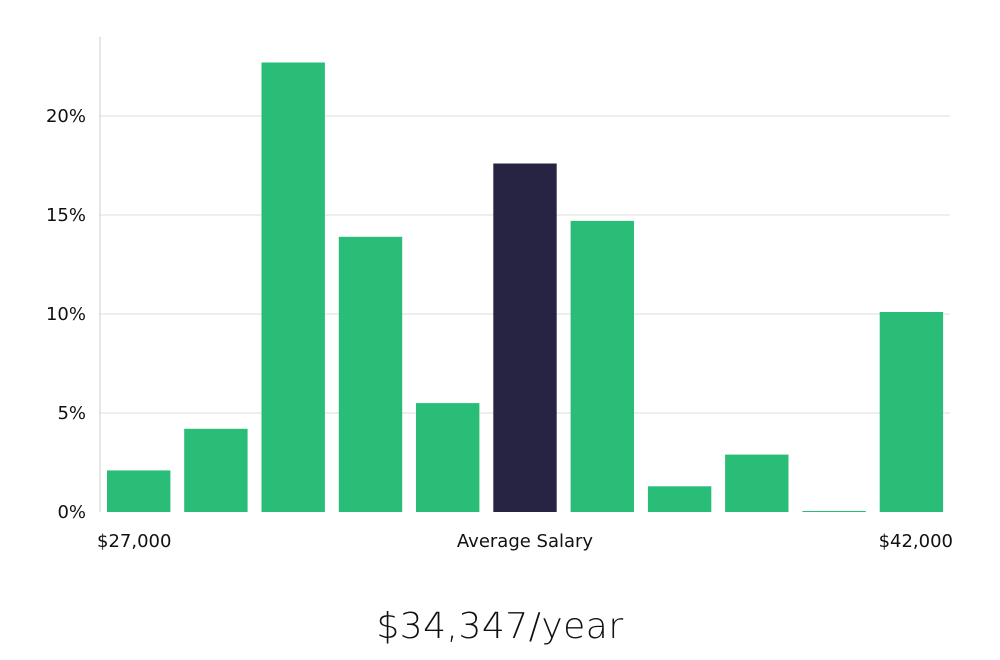 The height and width of the screenshot is (660, 1000). I want to click on y-tick-labels: 0% 5% 10% 15% 20%, so click(66, 314).